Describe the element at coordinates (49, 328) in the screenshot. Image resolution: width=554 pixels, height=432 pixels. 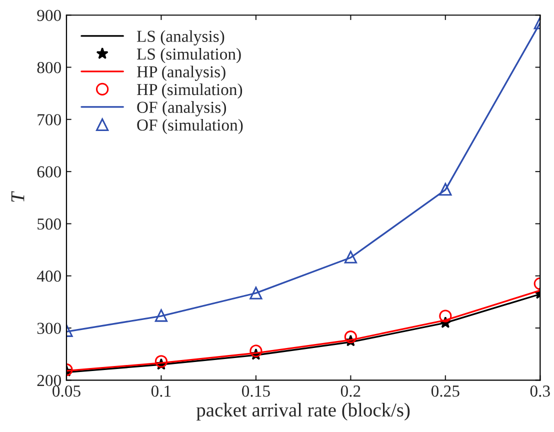
I see `y-tick-label: 300` at that location.